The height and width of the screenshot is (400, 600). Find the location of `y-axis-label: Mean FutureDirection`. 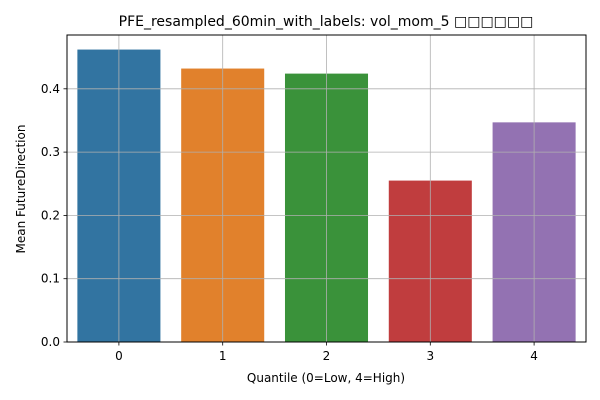

y-axis-label: Mean FutureDirection is located at coordinates (21, 189).